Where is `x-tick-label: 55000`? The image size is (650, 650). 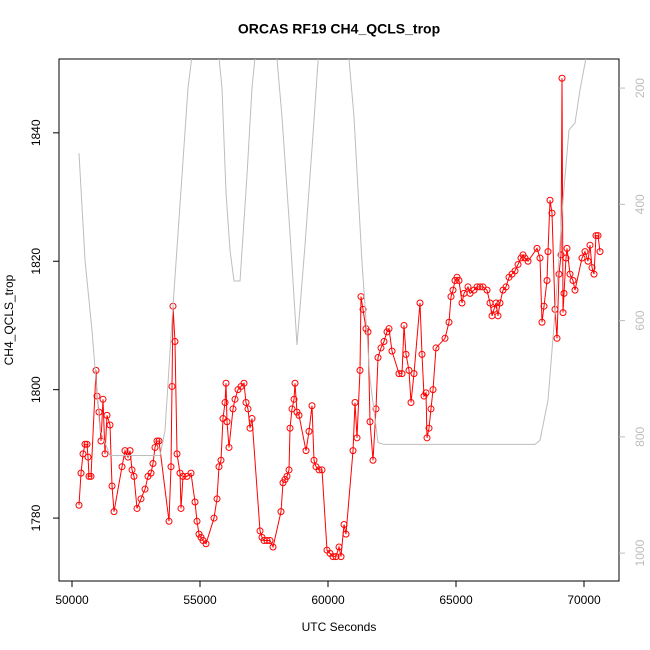 x-tick-label: 55000 is located at coordinates (200, 600).